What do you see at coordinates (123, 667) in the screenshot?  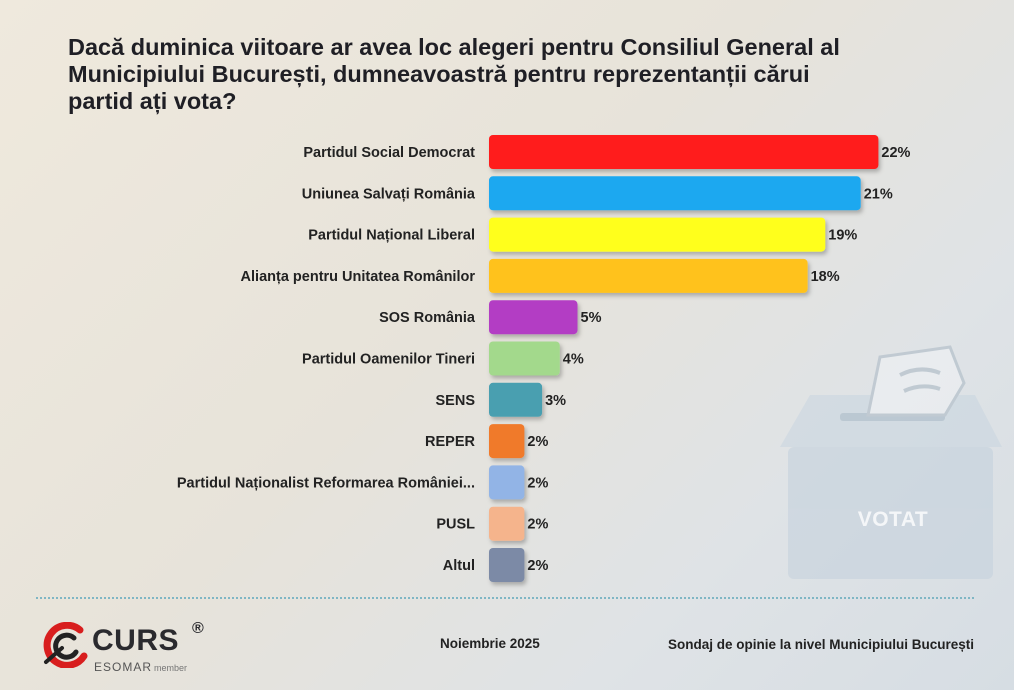 I see `esomar-text: ESOMAR` at bounding box center [123, 667].